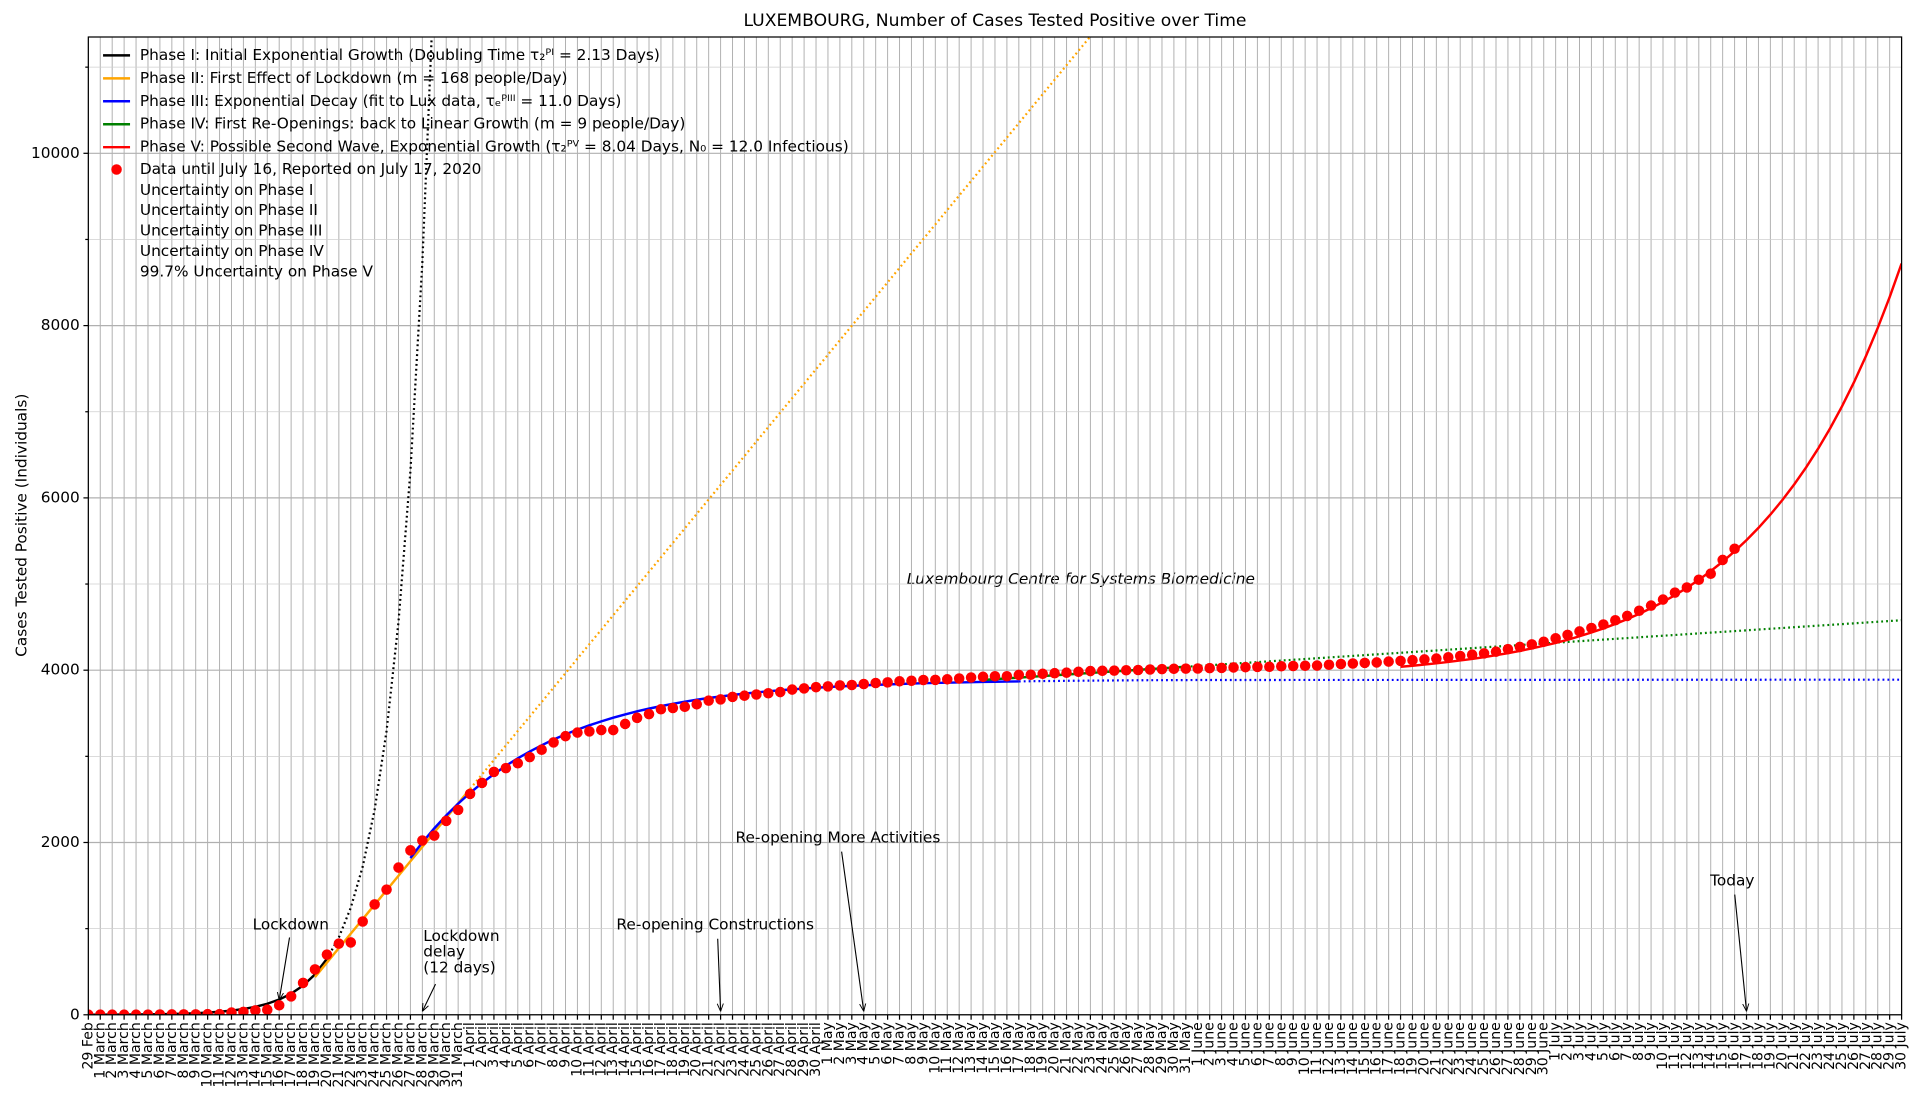 The height and width of the screenshot is (1107, 1920). I want to click on x-tick-label: 21 July, so click(1794, 1046).